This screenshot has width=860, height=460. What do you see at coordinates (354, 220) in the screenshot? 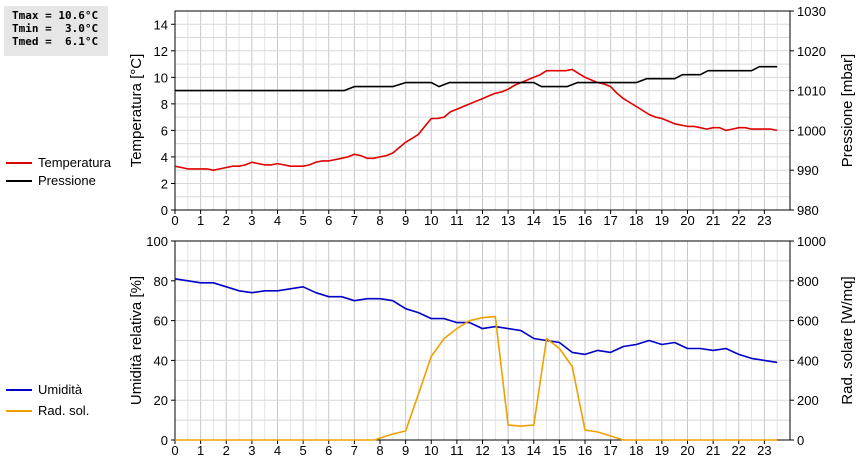
I see `x-tick-label-top: 7` at bounding box center [354, 220].